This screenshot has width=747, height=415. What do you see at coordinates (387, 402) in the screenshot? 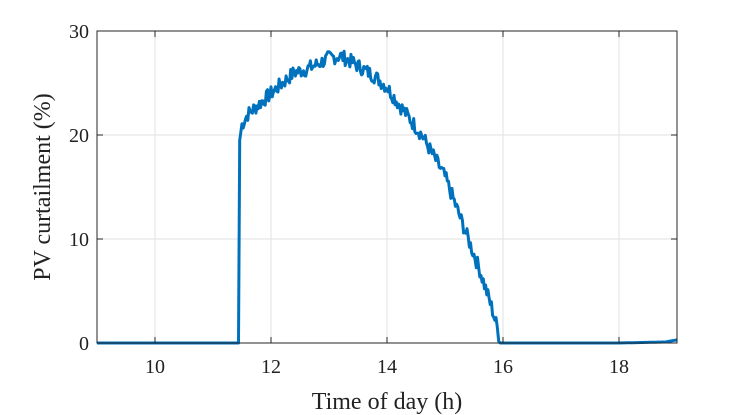
I see `x-axis-label: Time of day (h)` at bounding box center [387, 402].